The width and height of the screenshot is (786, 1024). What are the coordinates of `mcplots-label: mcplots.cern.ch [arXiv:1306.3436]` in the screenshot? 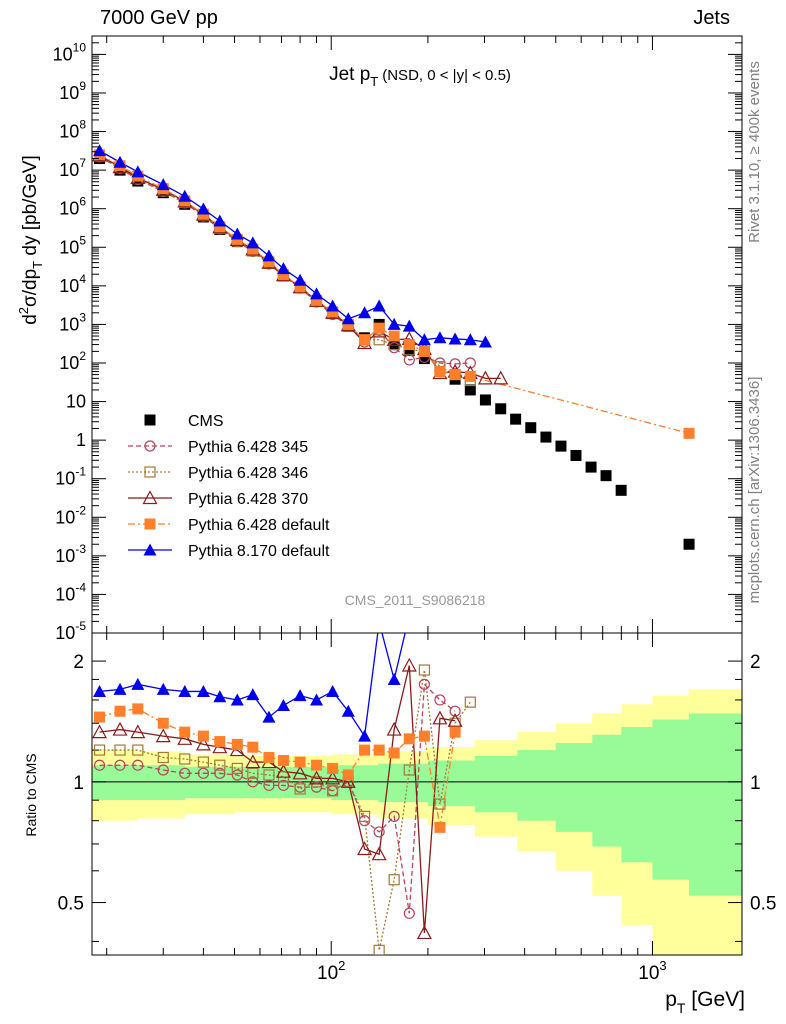 It's located at (754, 490).